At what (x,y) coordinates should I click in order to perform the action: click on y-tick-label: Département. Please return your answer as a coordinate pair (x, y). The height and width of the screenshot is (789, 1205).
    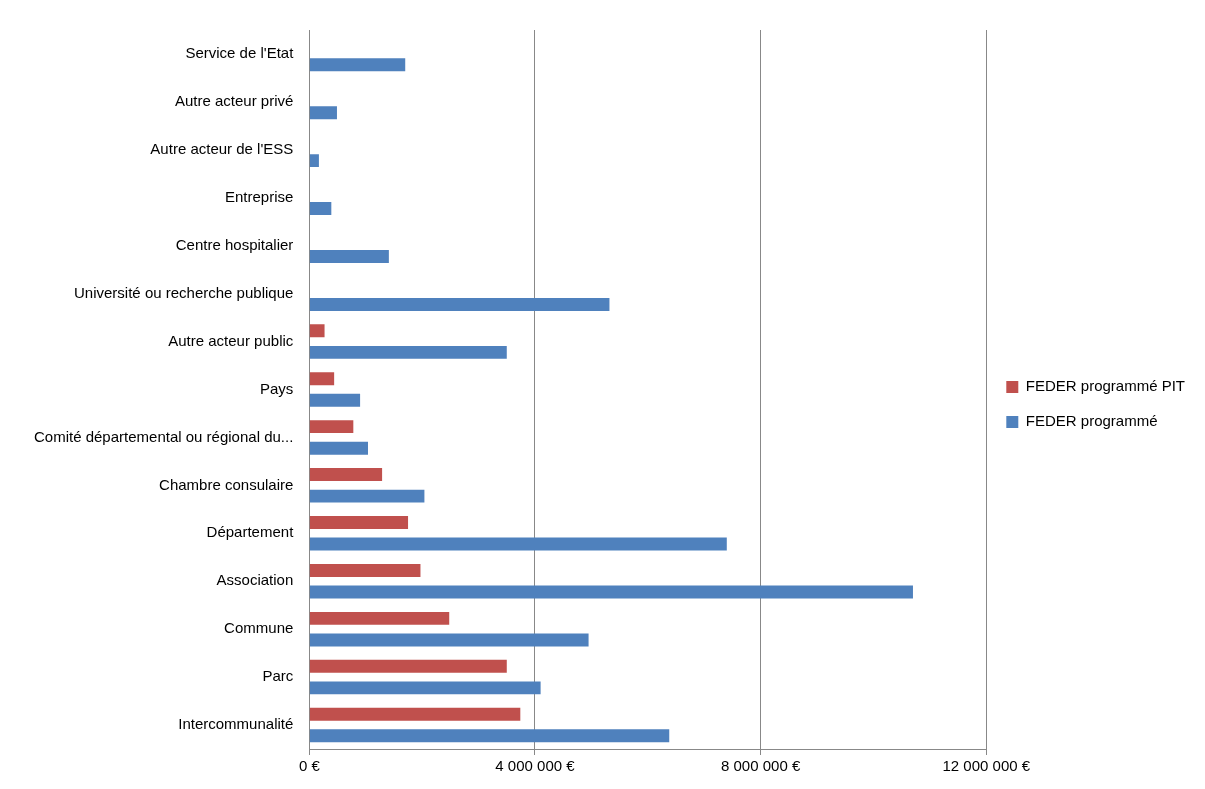
    Looking at the image, I should click on (250, 532).